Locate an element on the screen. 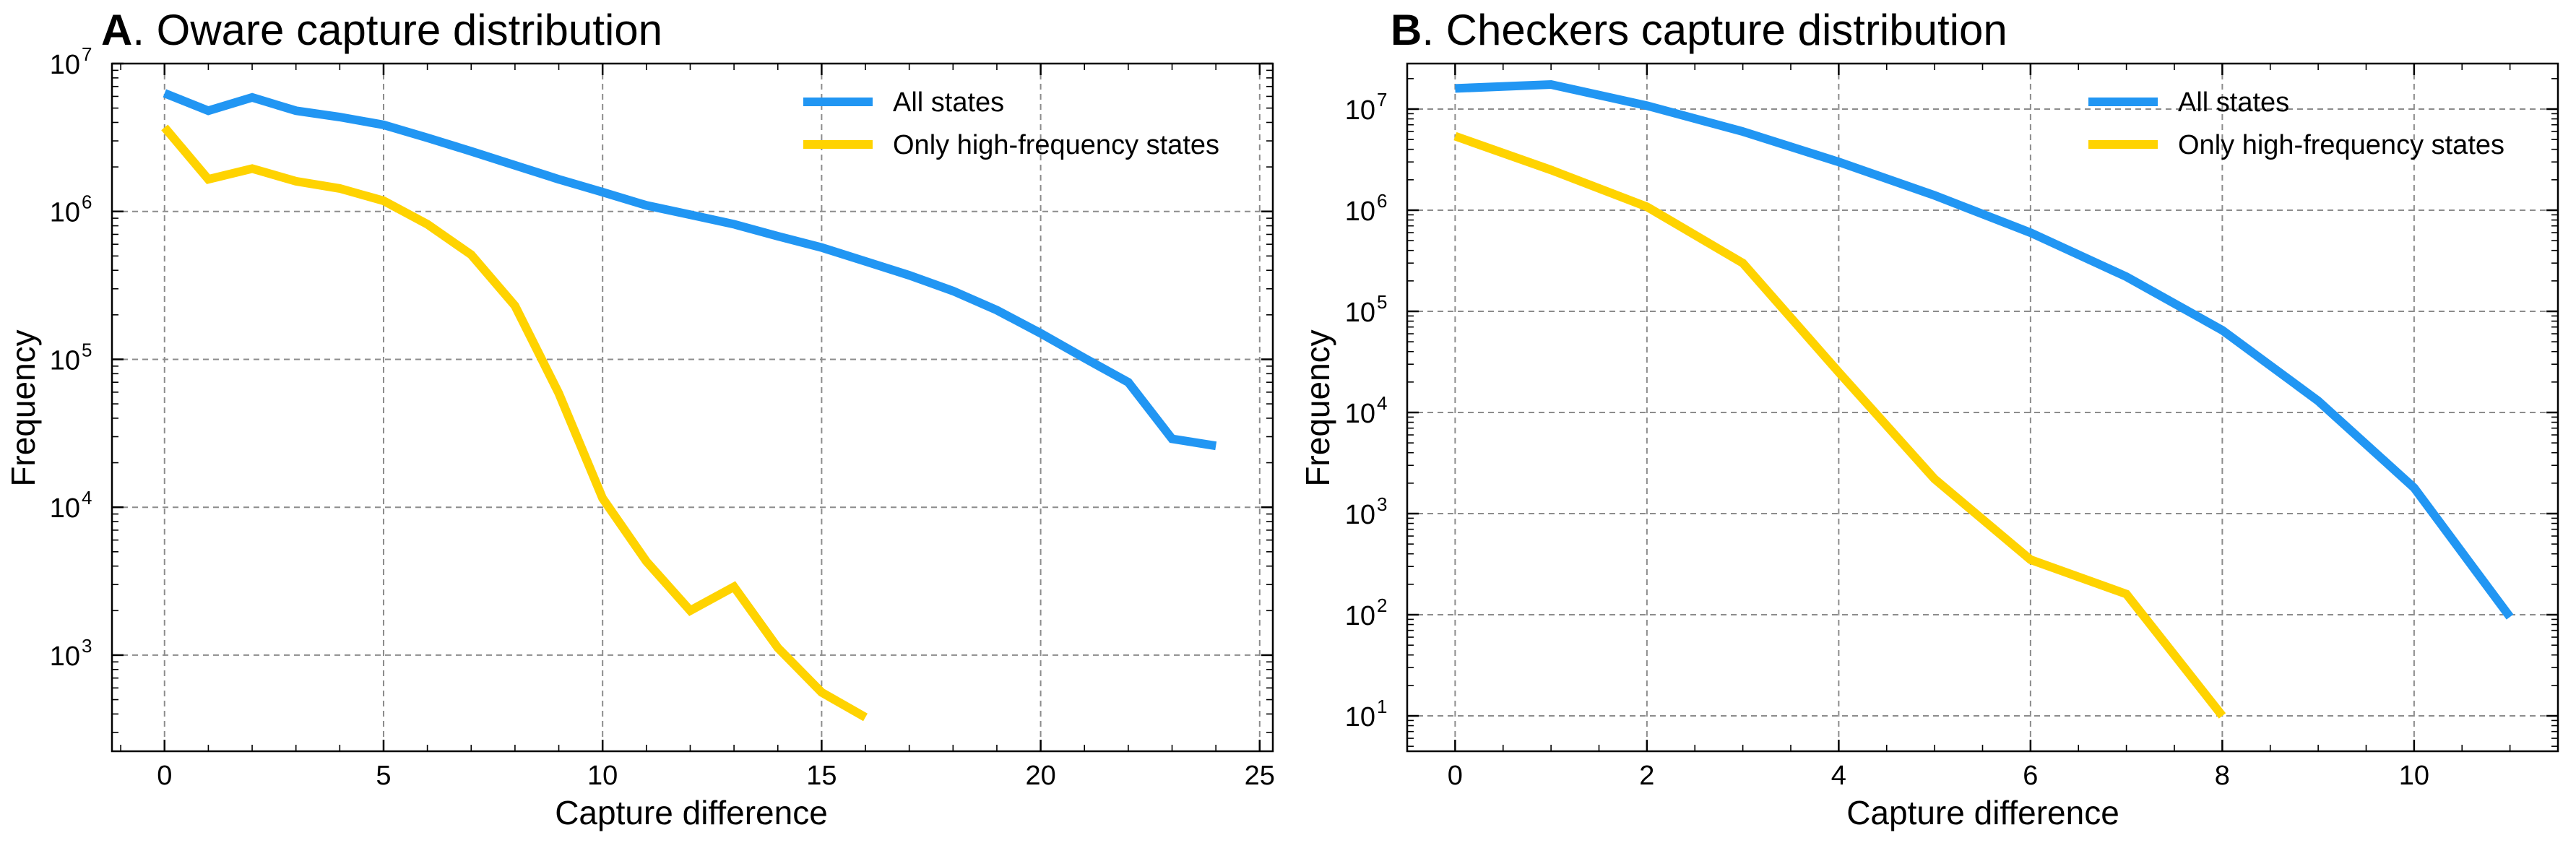  panel-a-y-tick-exponent: 4 is located at coordinates (87, 498).